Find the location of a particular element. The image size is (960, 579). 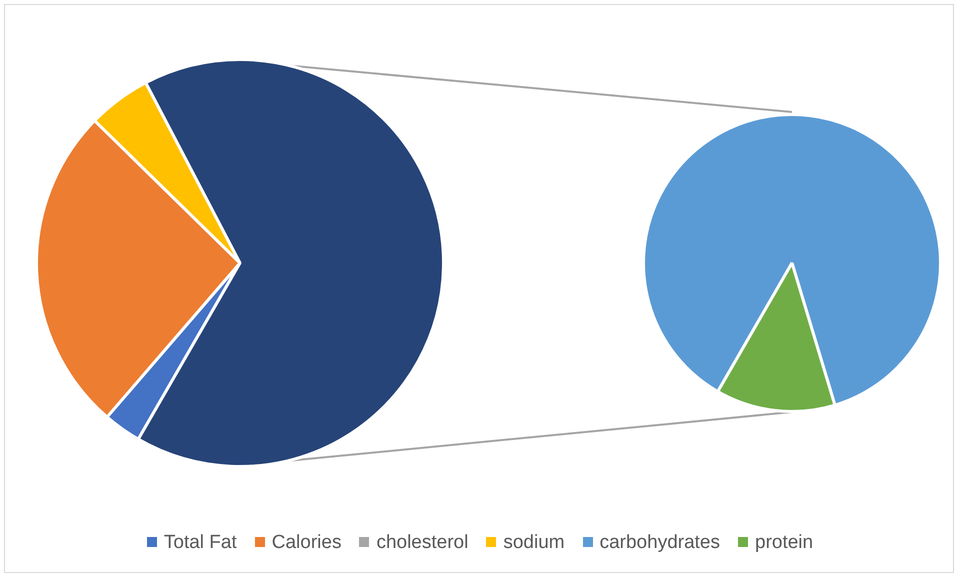

legend-label: protein is located at coordinates (784, 543).